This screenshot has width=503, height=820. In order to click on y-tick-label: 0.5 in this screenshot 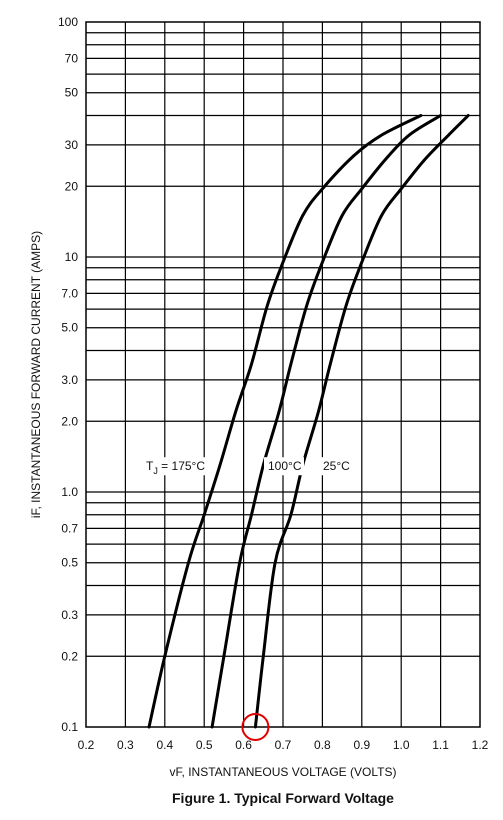, I will do `click(69, 563)`.